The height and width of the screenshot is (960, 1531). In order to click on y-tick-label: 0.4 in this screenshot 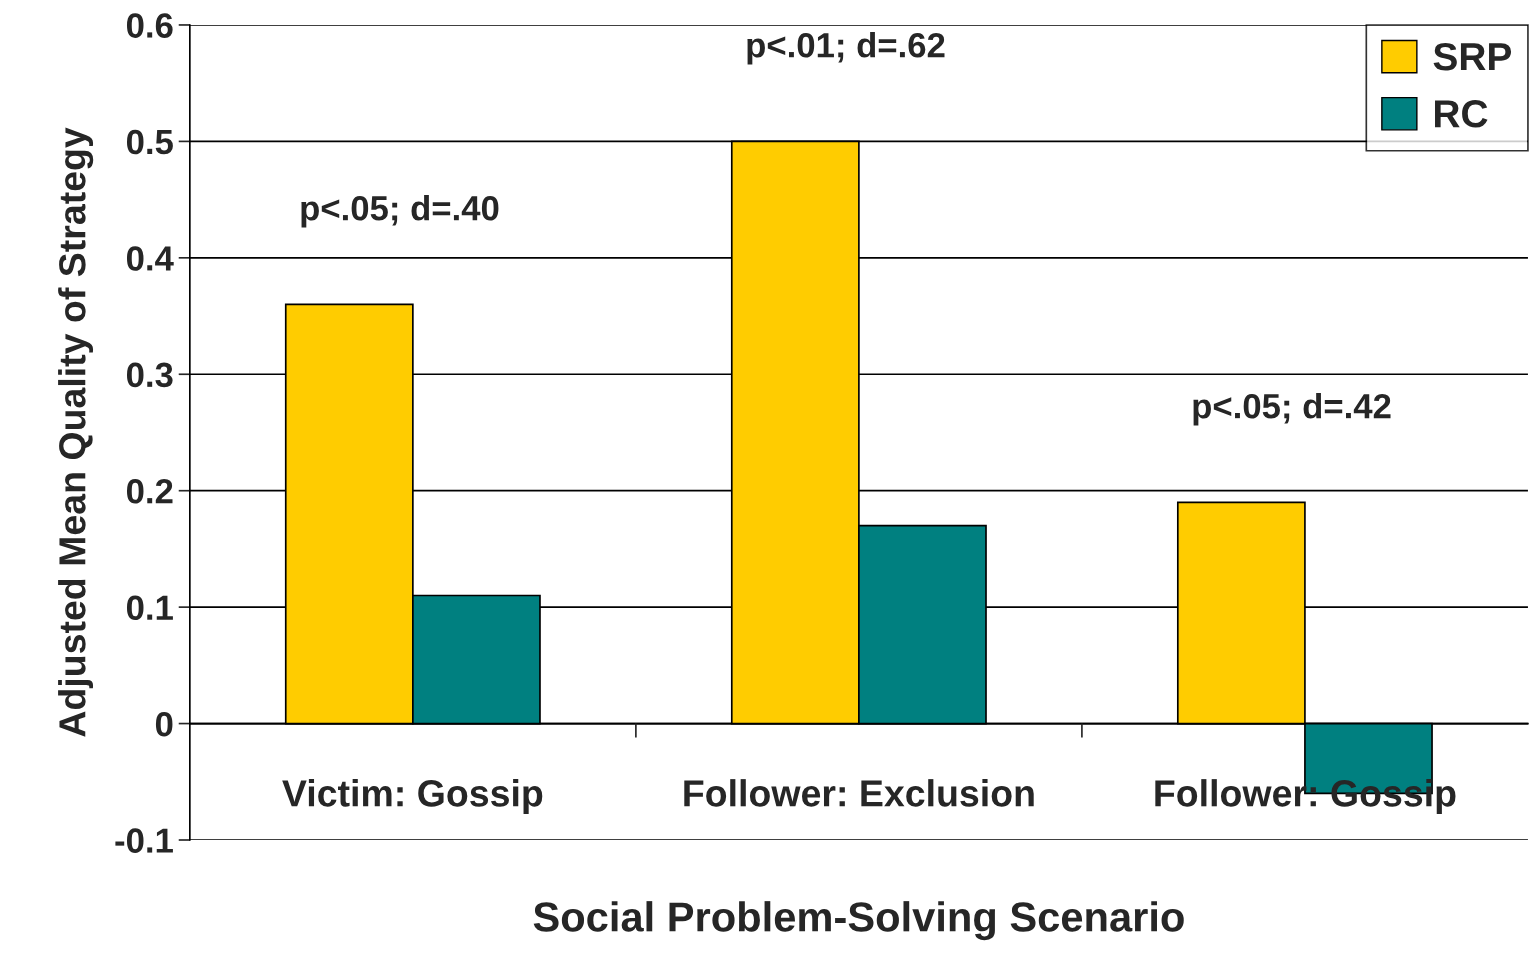, I will do `click(150, 258)`.